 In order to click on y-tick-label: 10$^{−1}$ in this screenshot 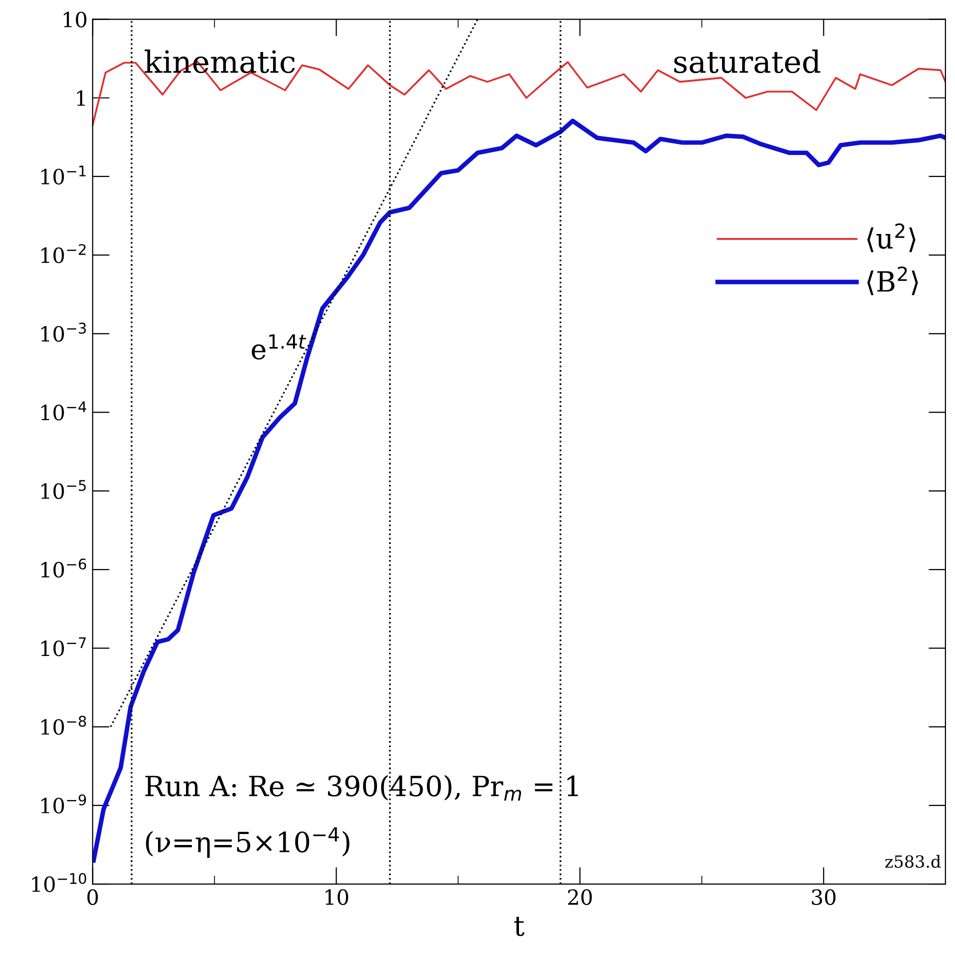, I will do `click(63, 175)`.